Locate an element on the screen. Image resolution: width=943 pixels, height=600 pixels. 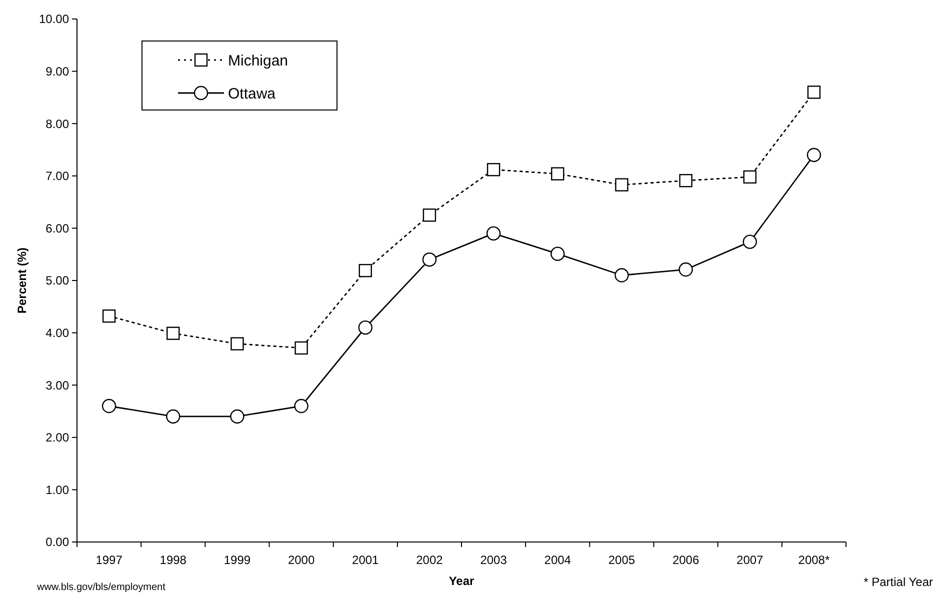
text: www.bls.gov/bls/employment is located at coordinates (101, 587).